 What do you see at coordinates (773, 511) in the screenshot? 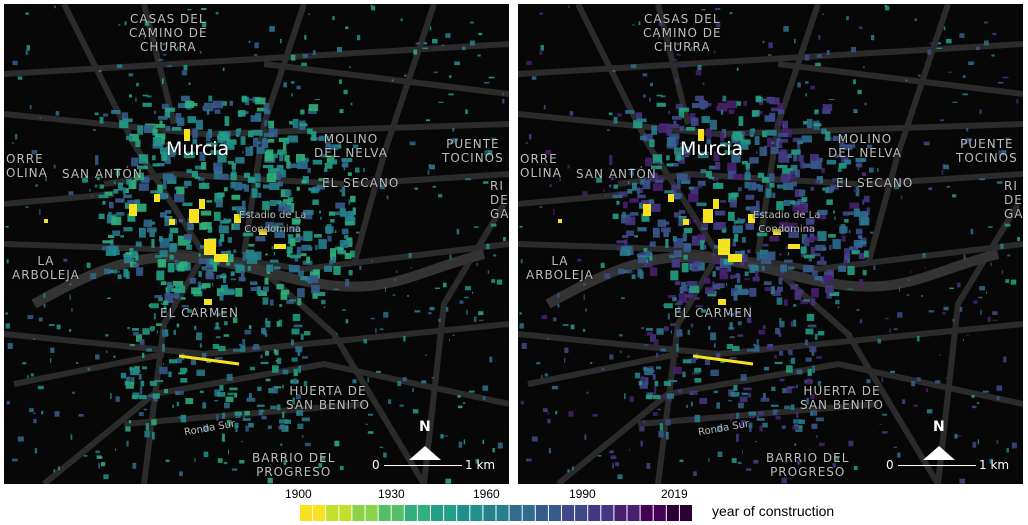
I see `legend-title: year of construction` at bounding box center [773, 511].